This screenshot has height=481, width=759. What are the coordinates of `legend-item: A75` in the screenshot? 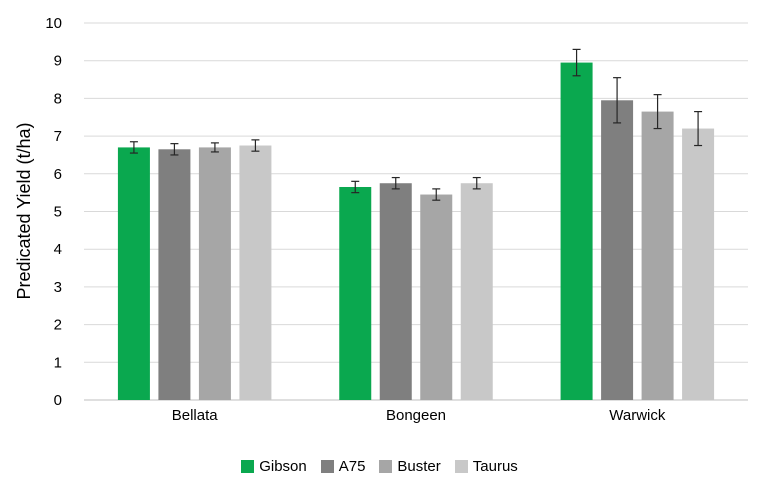 It's located at (343, 466).